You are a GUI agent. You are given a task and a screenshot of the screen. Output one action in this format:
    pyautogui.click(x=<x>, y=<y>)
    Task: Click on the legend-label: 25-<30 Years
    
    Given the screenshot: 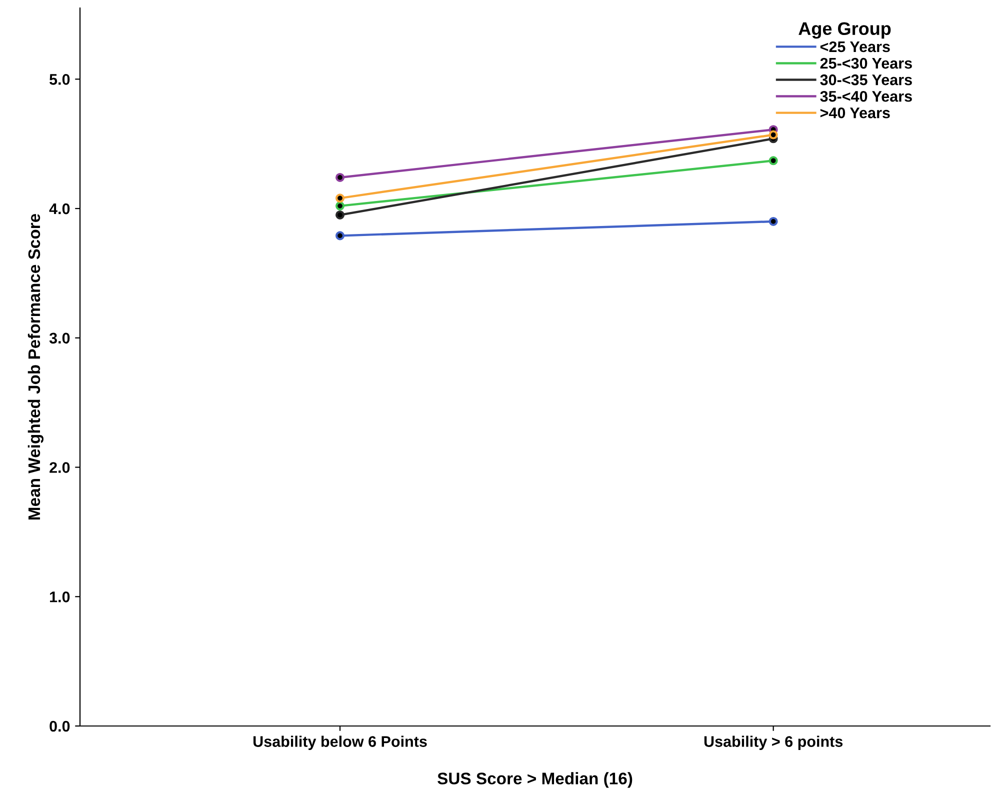 What is the action you would take?
    pyautogui.click(x=866, y=63)
    